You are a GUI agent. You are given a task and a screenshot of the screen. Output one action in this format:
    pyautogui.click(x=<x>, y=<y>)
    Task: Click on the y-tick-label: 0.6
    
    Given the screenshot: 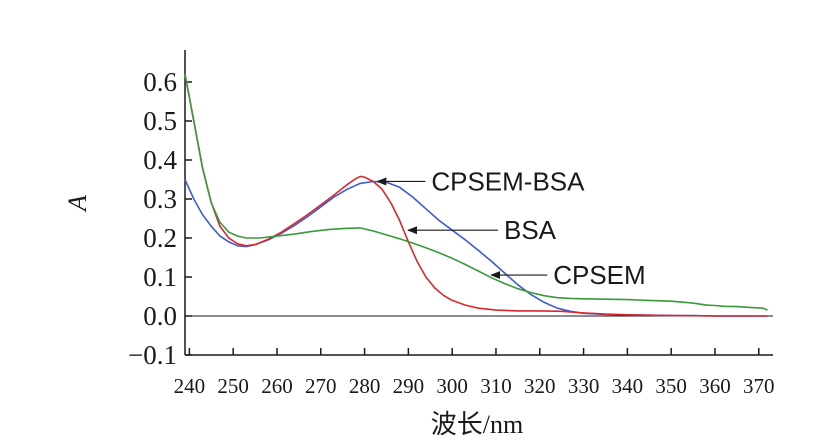 What is the action you would take?
    pyautogui.click(x=160, y=82)
    